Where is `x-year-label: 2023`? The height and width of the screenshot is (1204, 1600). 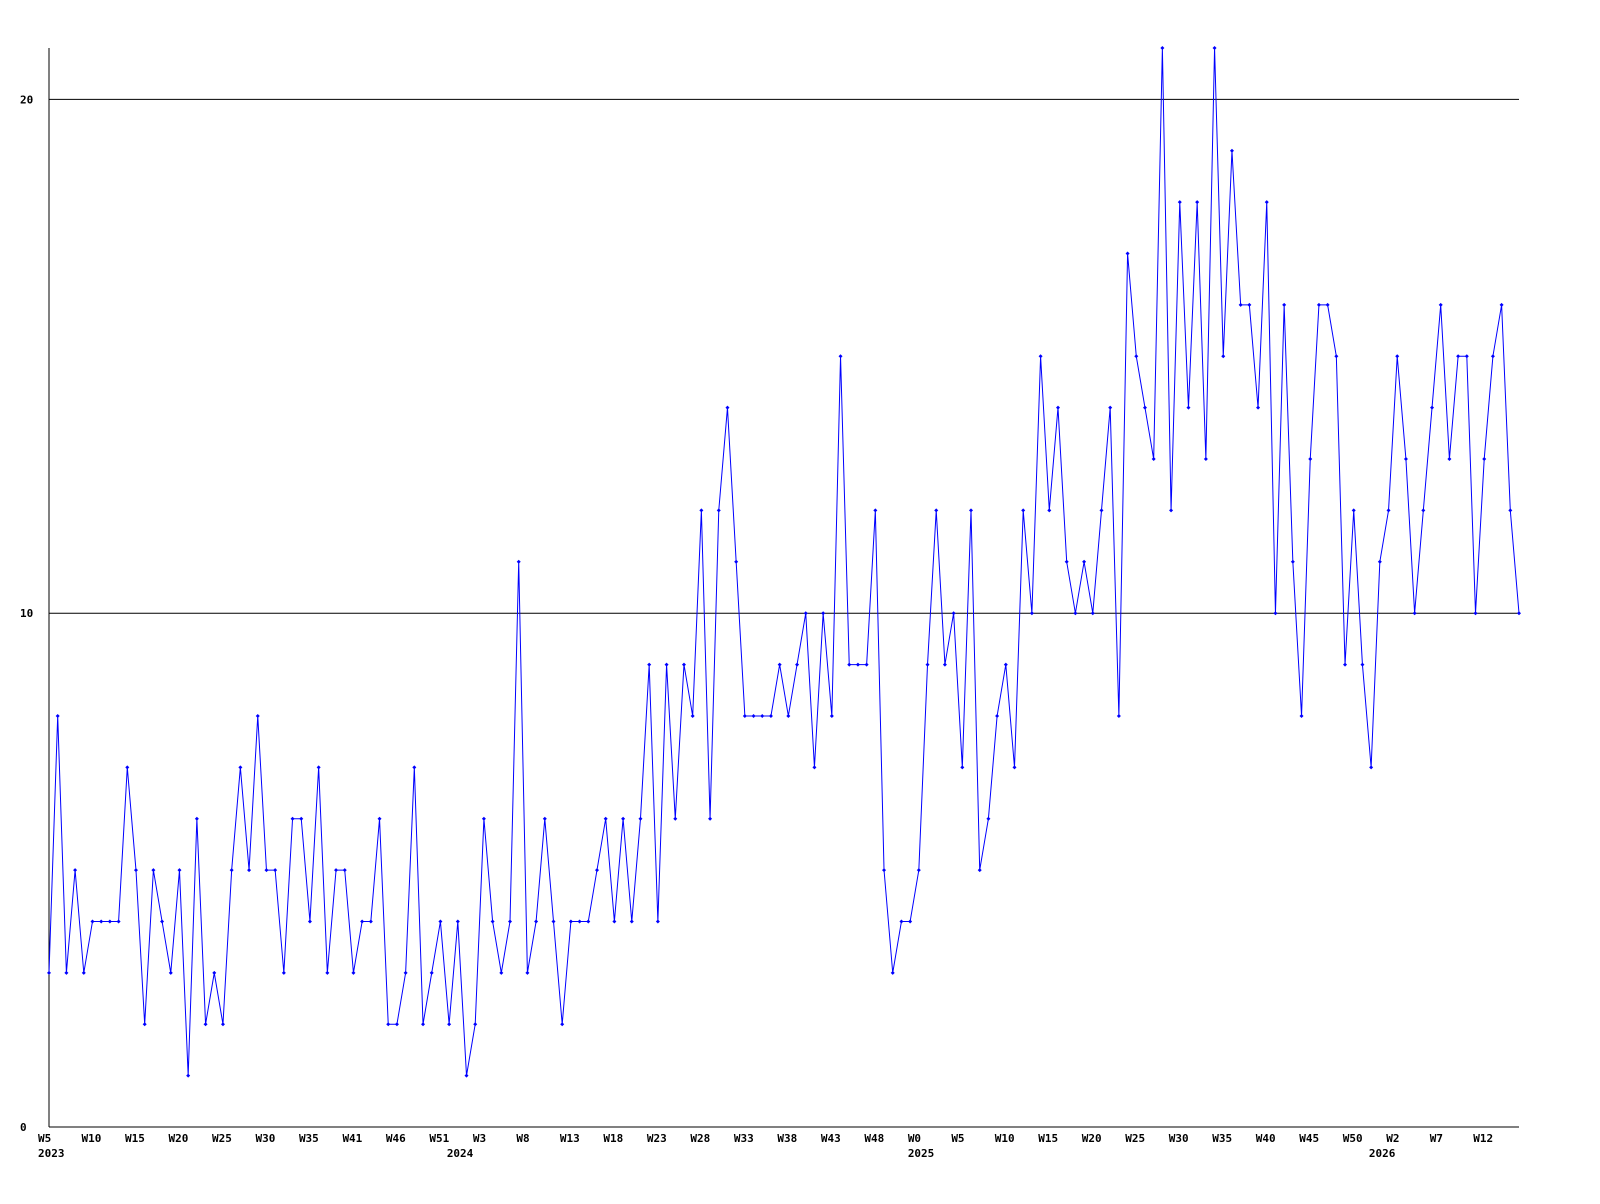 x-year-label: 2023 is located at coordinates (51, 1153).